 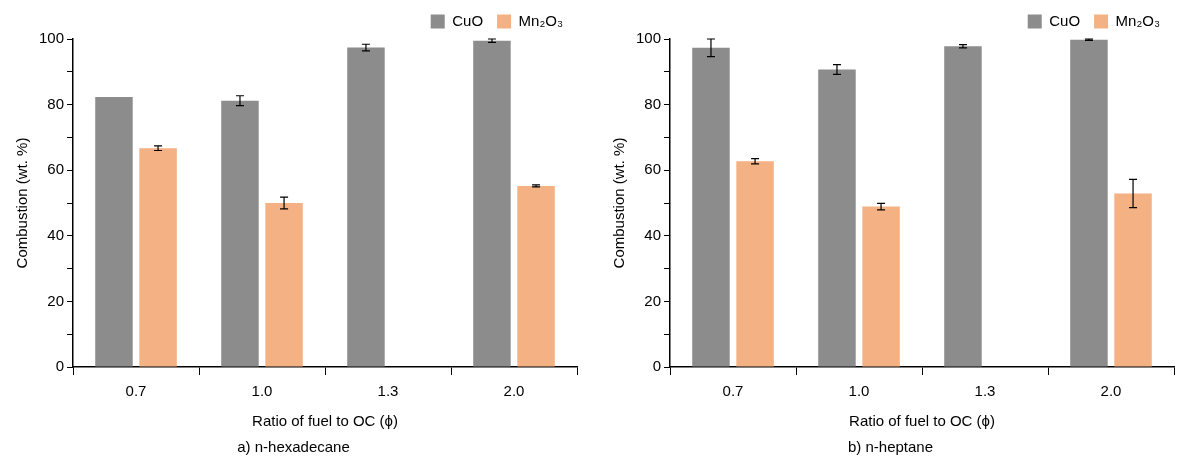 What do you see at coordinates (890, 447) in the screenshot?
I see `text: b) n-heptane` at bounding box center [890, 447].